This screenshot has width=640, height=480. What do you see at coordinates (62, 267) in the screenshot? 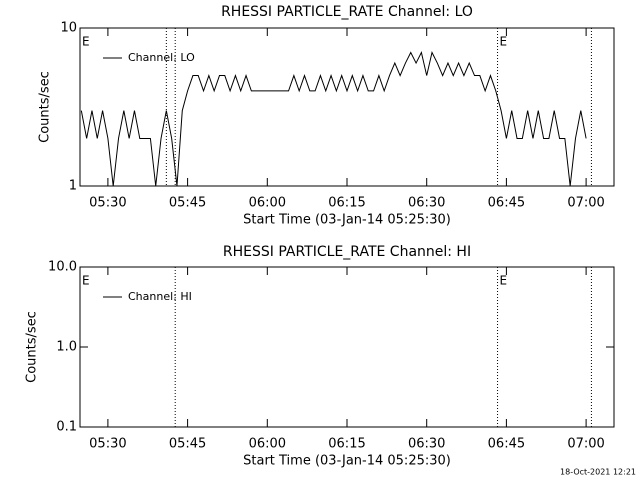
I see `y-tick-label: 10.0` at bounding box center [62, 267].